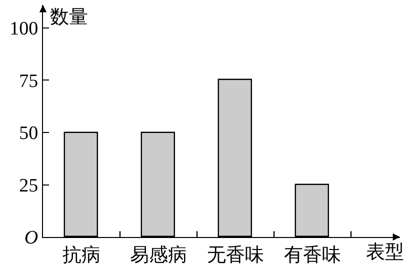  Describe the element at coordinates (28, 81) in the screenshot. I see `y-tick-label: 75` at that location.